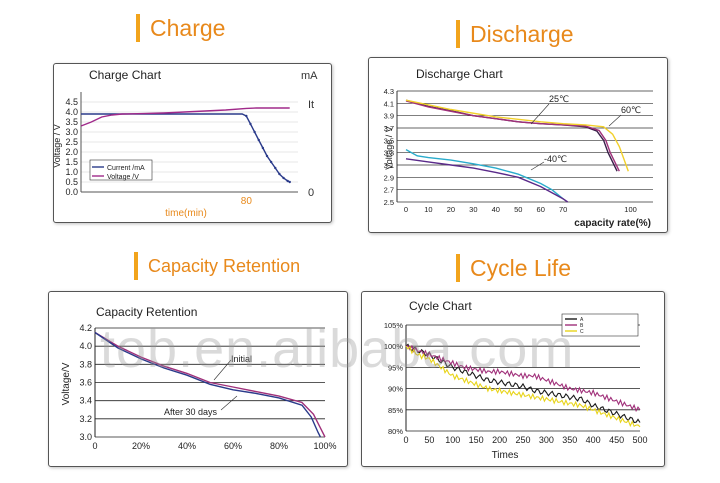  What do you see at coordinates (582, 320) in the screenshot?
I see `legend-label: A` at bounding box center [582, 320].